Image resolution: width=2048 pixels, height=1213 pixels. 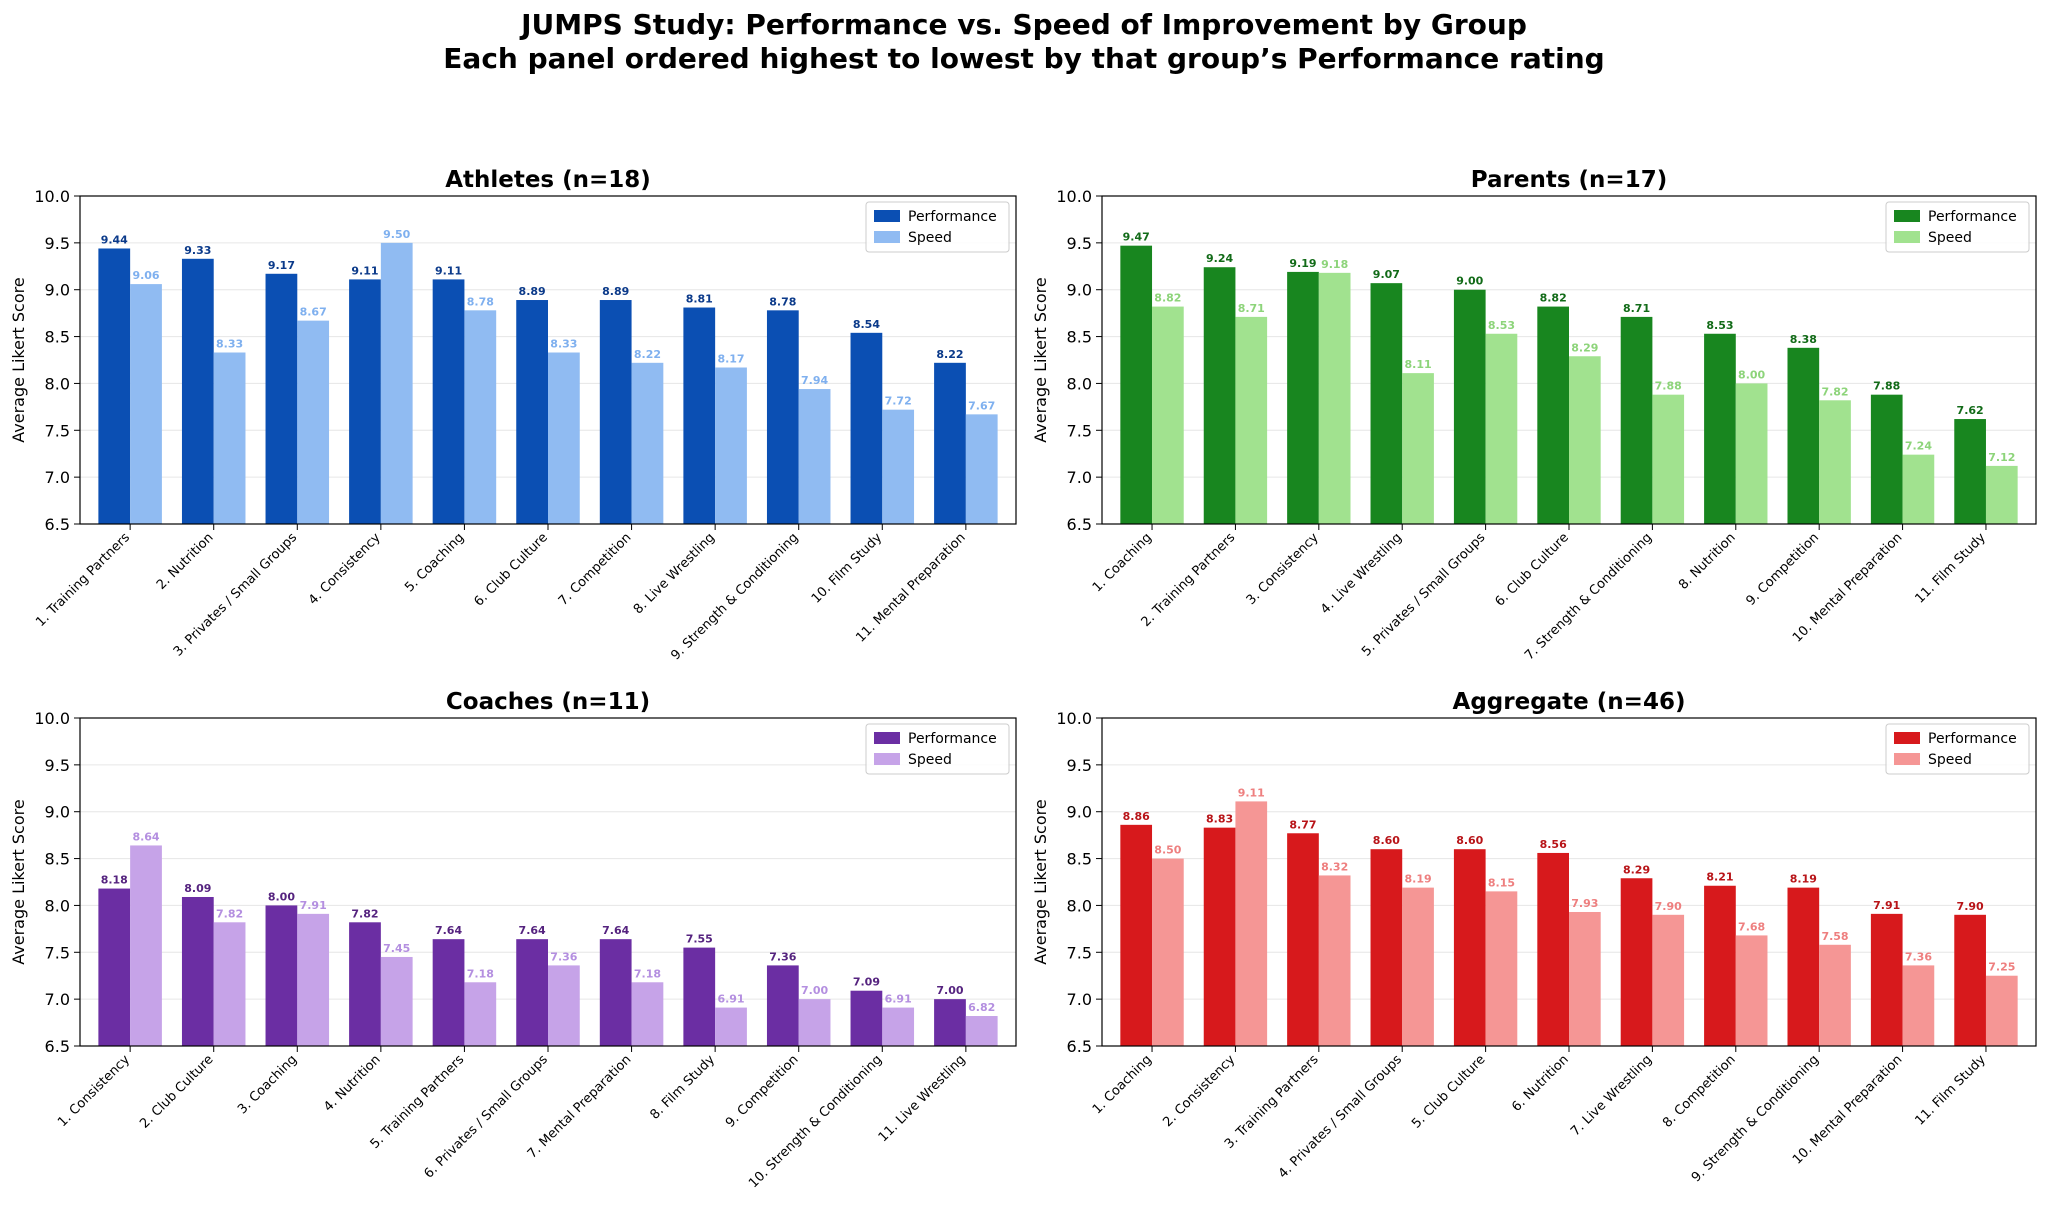 What do you see at coordinates (1970, 410) in the screenshot?
I see `data-label-performance: 7.62` at bounding box center [1970, 410].